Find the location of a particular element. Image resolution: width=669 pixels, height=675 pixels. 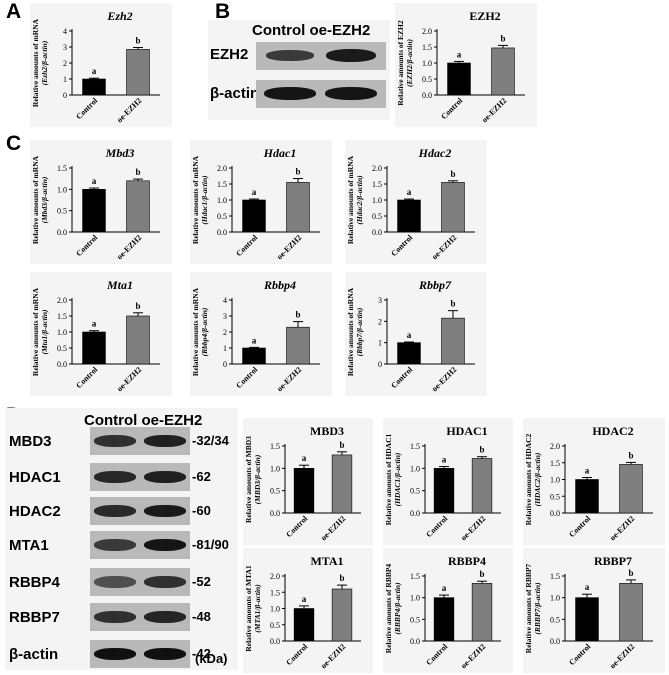

blot-b: Control oe-EZH2 EZH2 β-actin is located at coordinates (299, 70).